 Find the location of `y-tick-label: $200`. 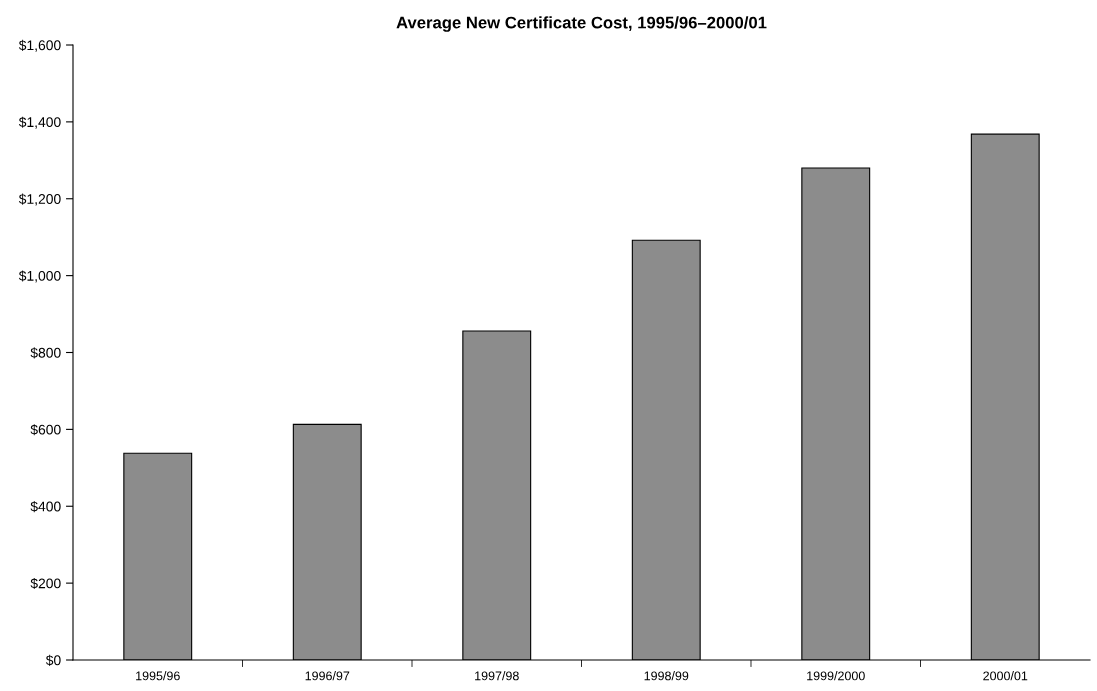

y-tick-label: $200 is located at coordinates (45, 583).